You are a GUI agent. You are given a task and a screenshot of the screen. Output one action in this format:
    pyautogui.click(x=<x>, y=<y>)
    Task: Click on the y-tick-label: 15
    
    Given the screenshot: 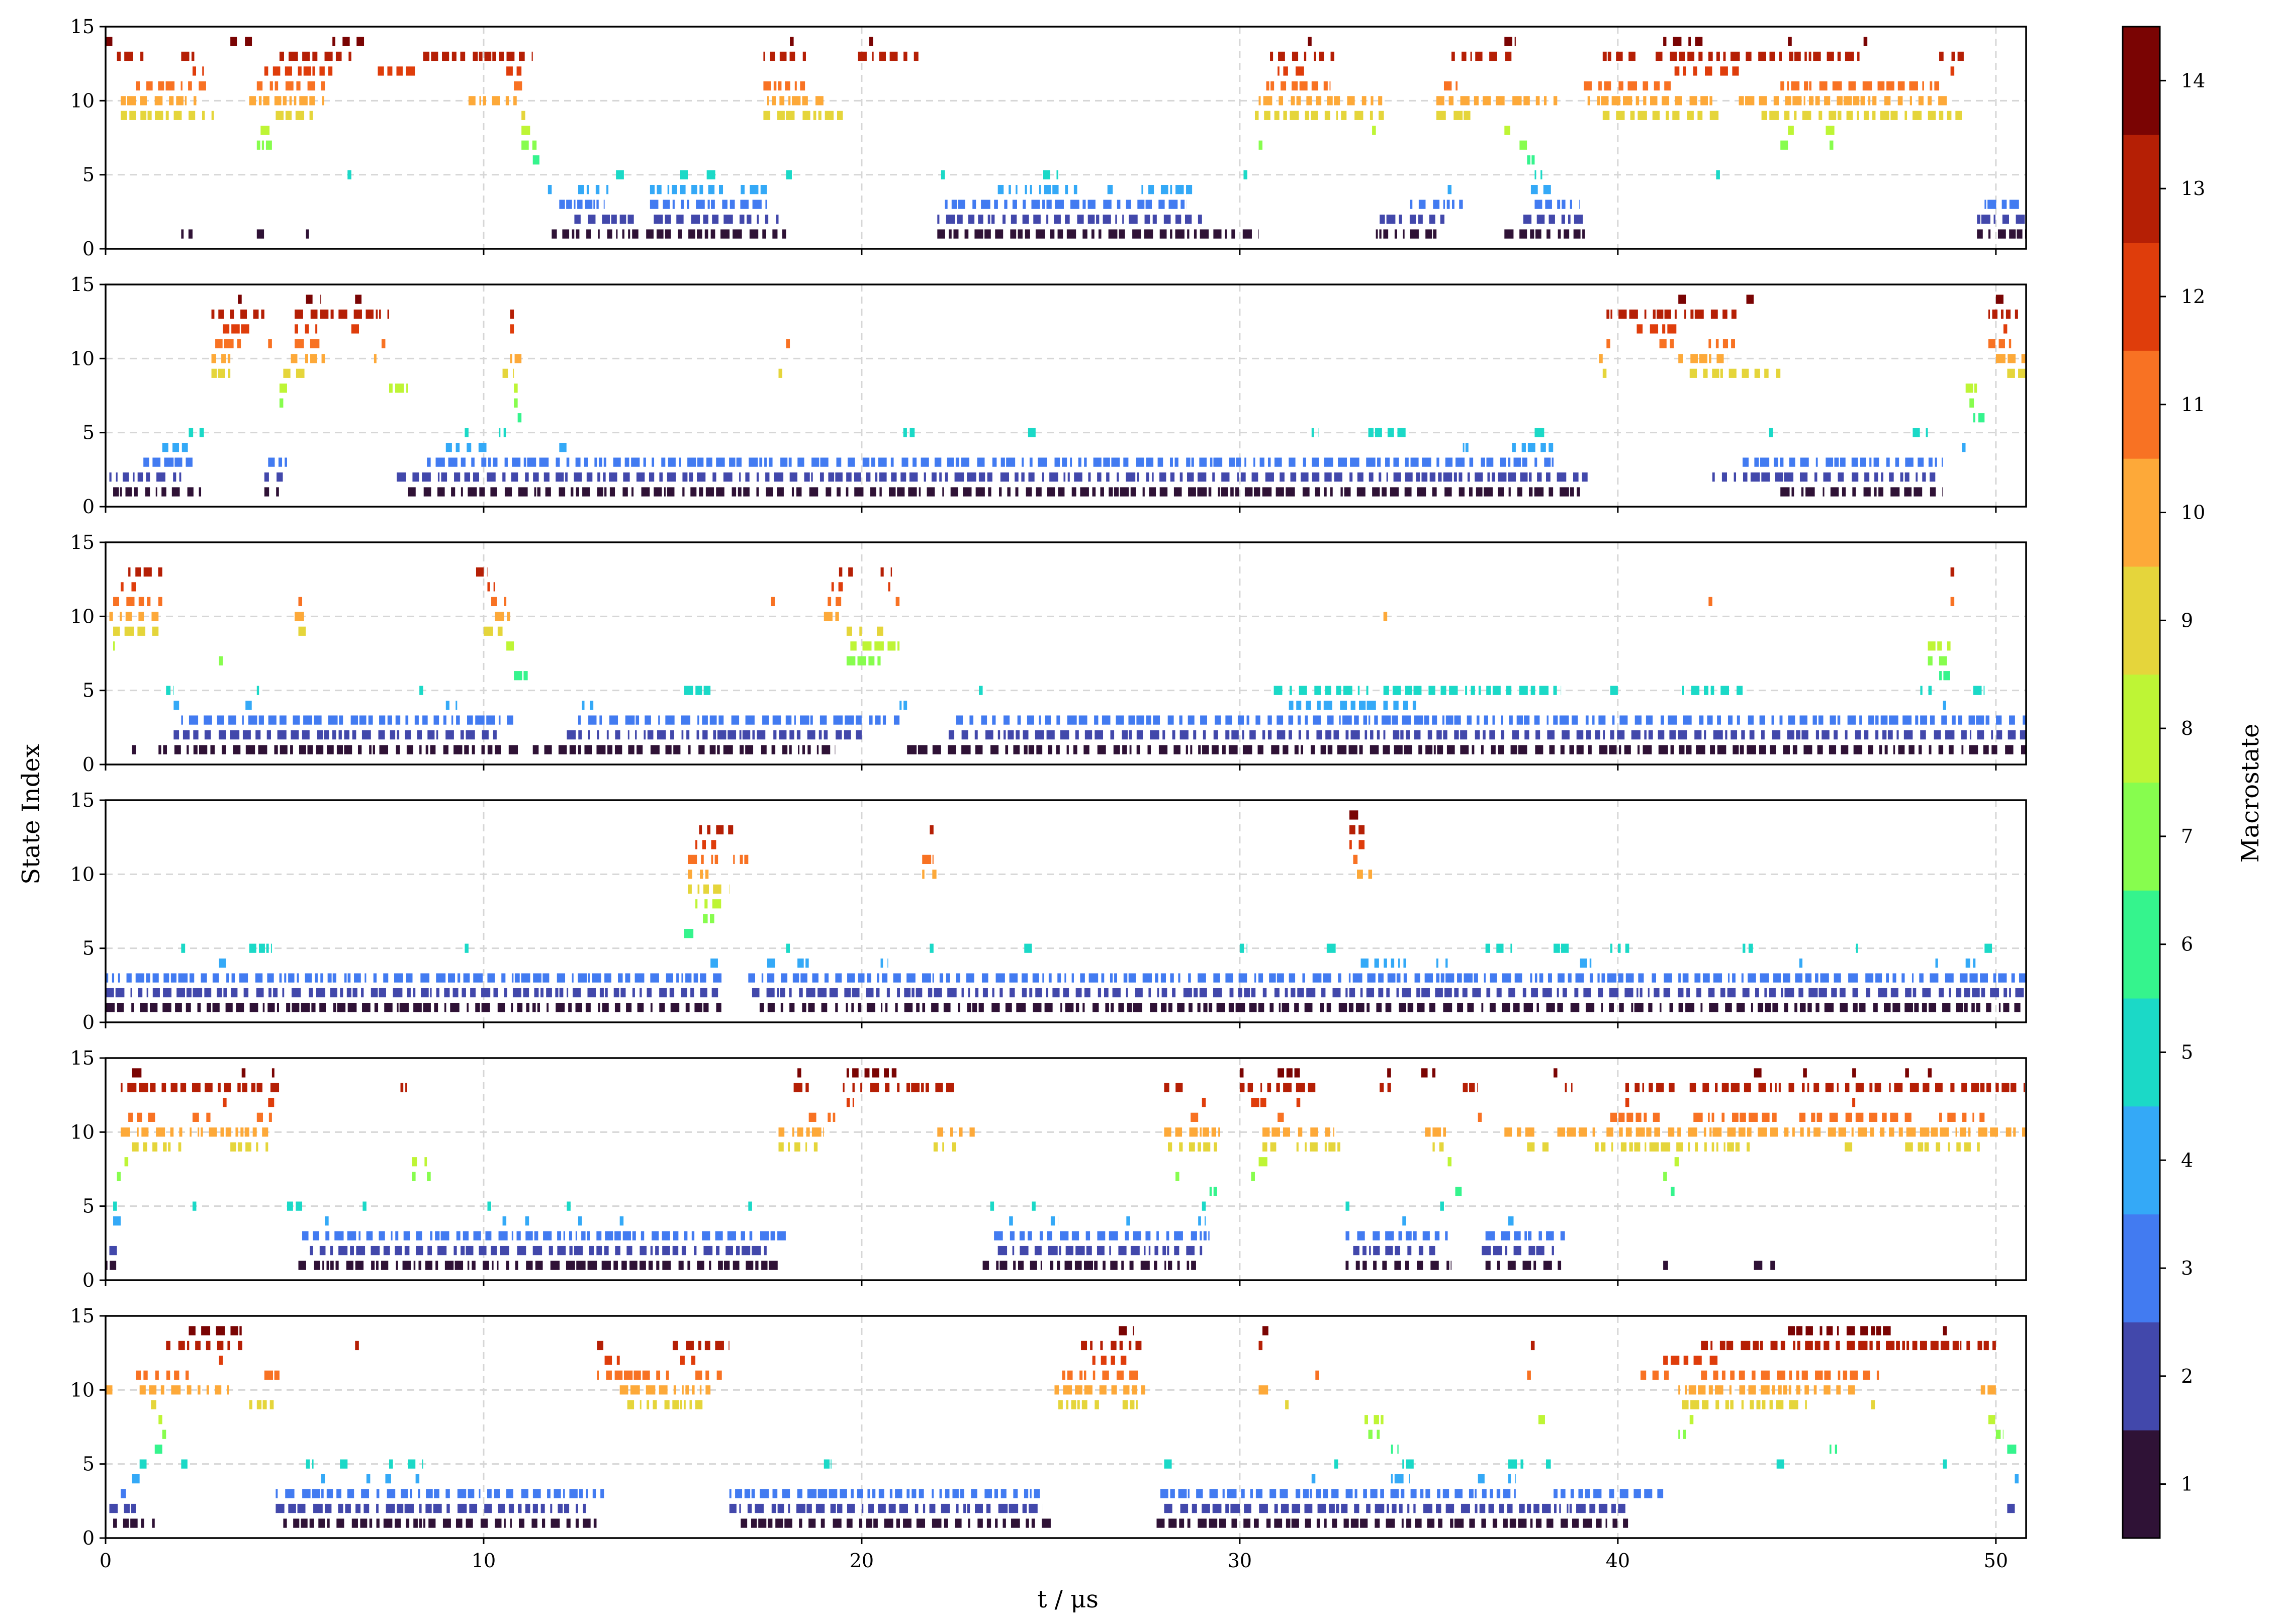 What is the action you would take?
    pyautogui.click(x=83, y=542)
    